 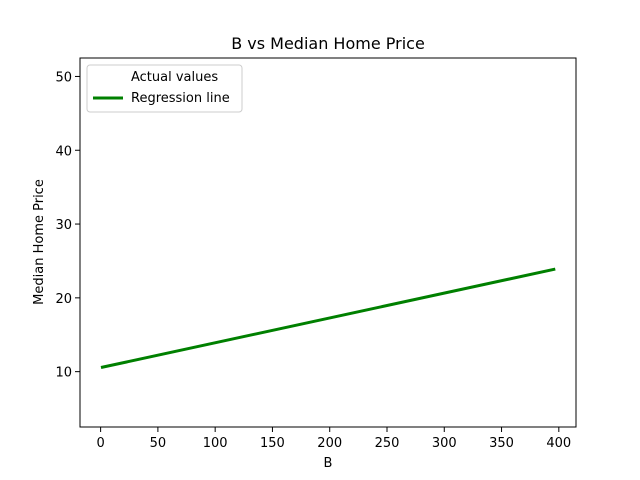 I want to click on x-tick-label: 350, so click(x=501, y=443).